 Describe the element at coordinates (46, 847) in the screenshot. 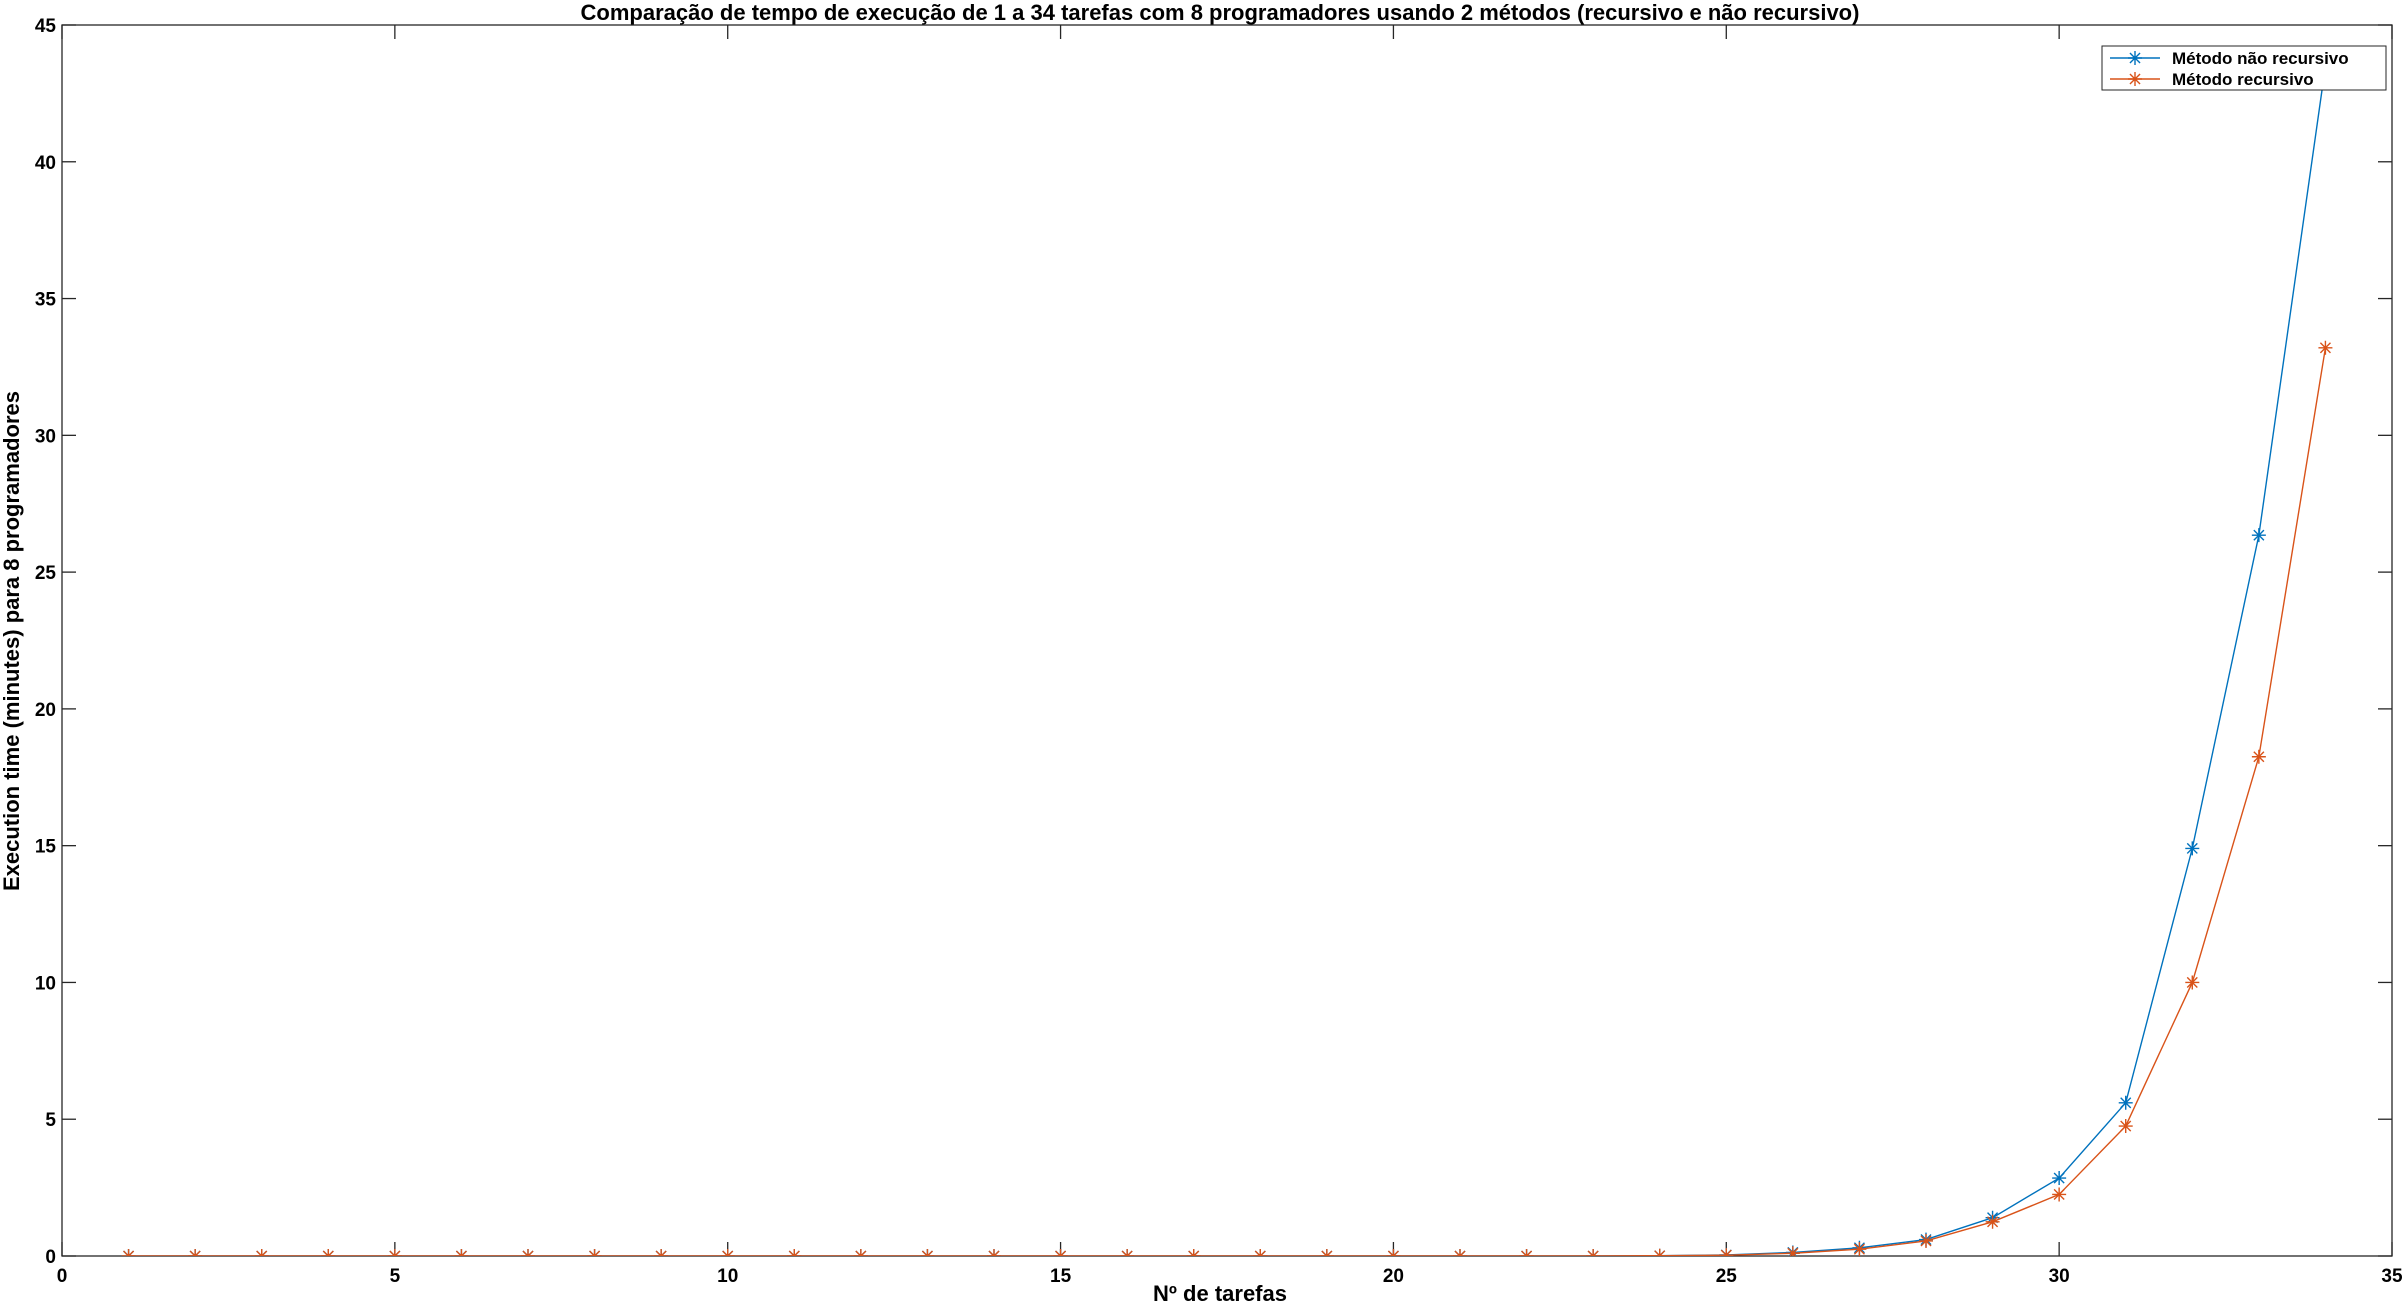

I see `y-tick-label: 15` at that location.